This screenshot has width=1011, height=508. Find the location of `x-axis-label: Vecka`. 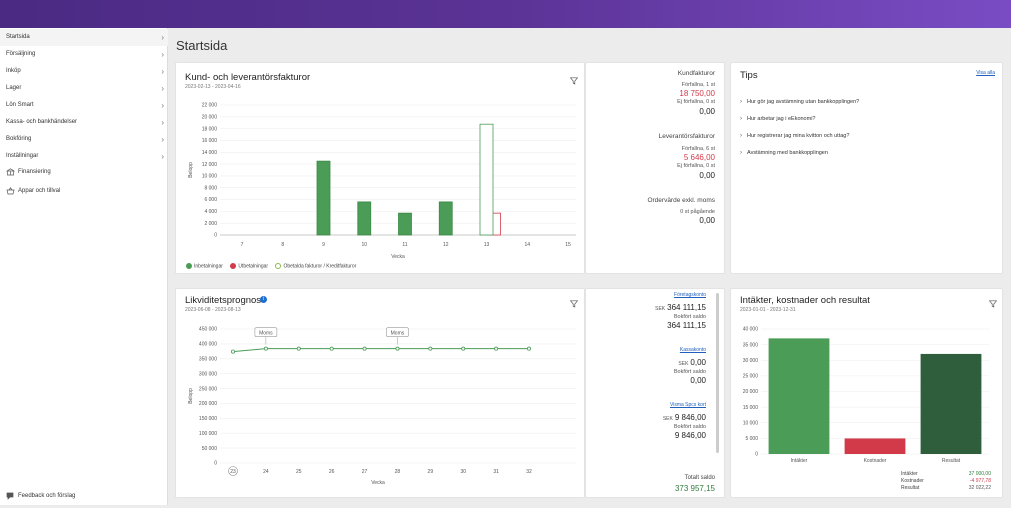

x-axis-label: Vecka is located at coordinates (378, 483).